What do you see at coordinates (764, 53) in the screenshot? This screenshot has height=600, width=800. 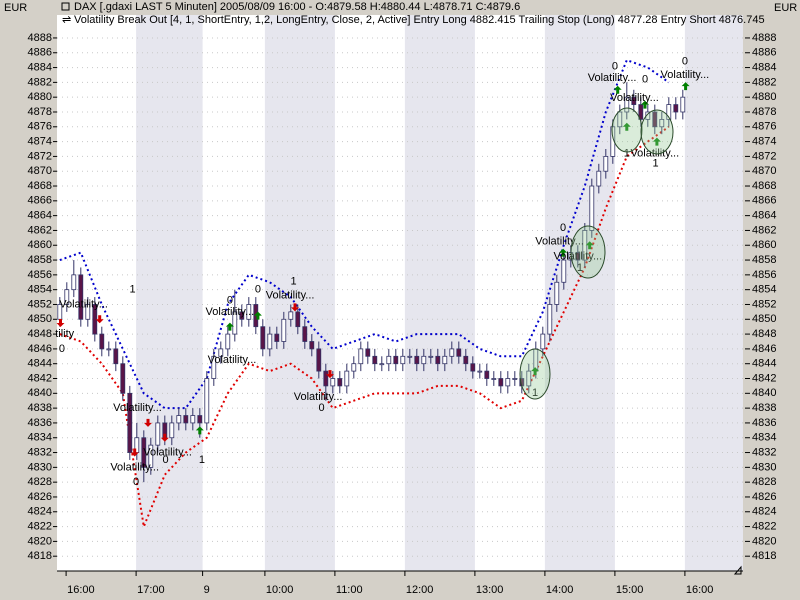 I see `y-tick-label-right: 4886` at bounding box center [764, 53].